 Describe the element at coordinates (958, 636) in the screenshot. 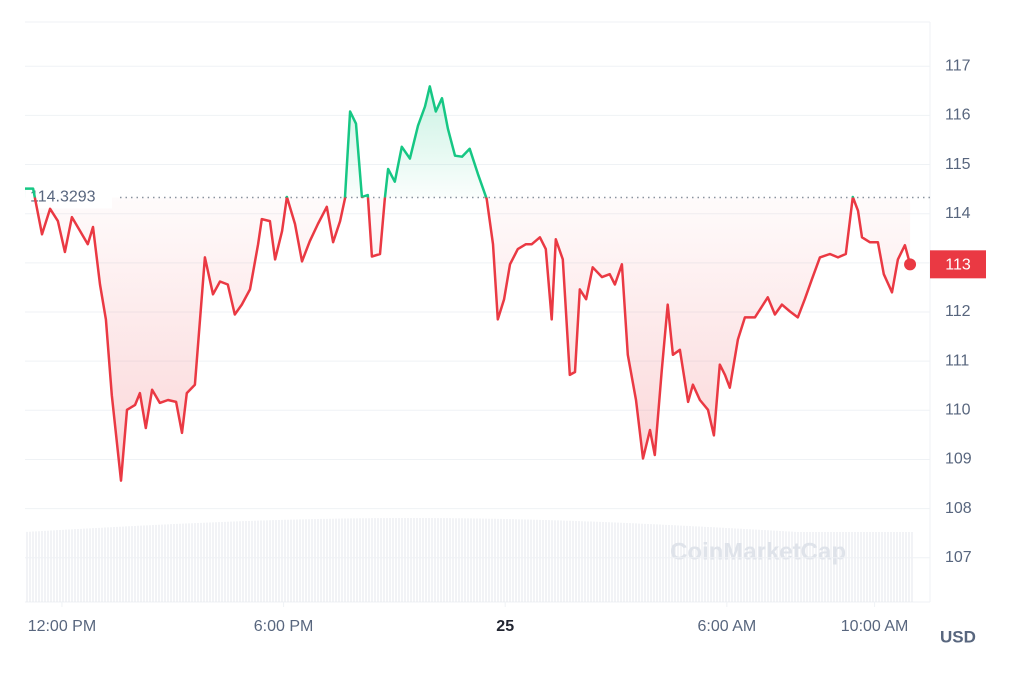

I see `currency-label: USD` at that location.